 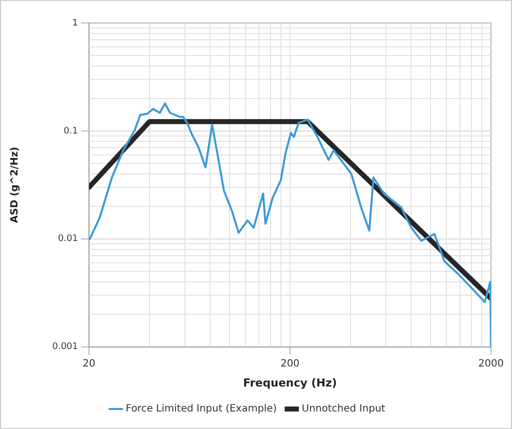 What do you see at coordinates (89, 364) in the screenshot?
I see `x-tick-label: 20` at bounding box center [89, 364].